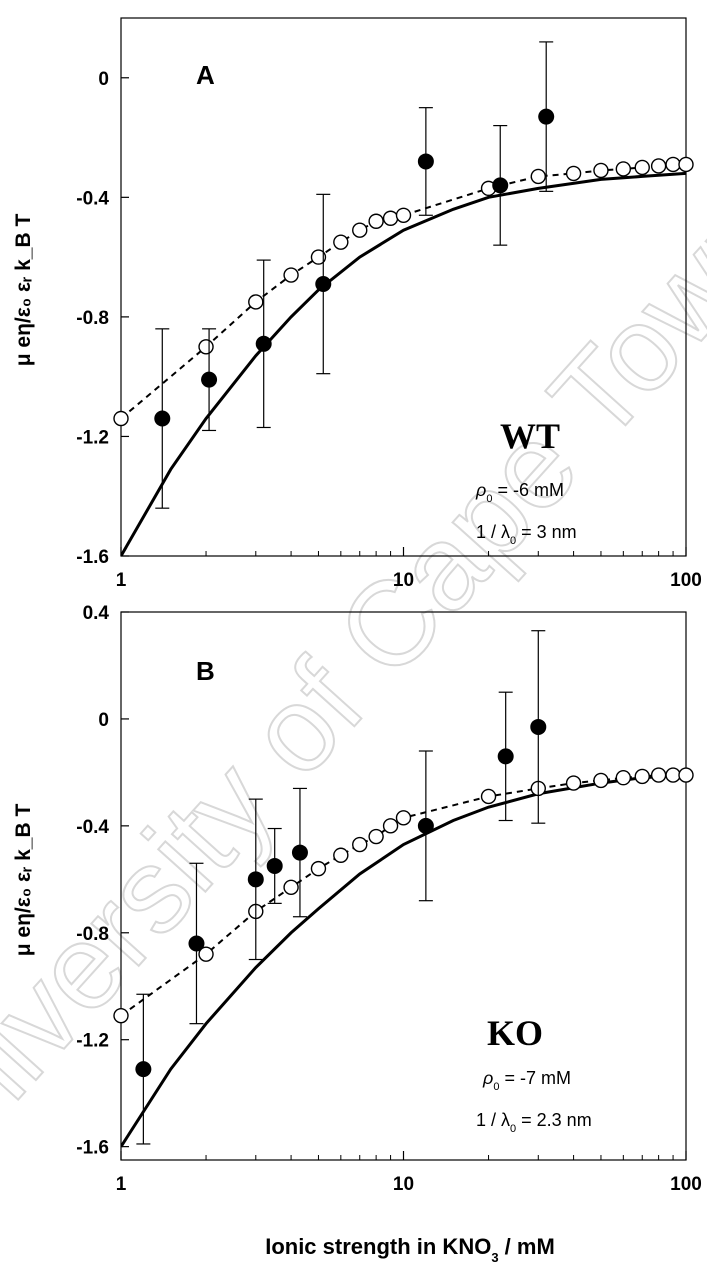  I want to click on panel-b-y-tick-label: -1.2, so click(92, 1041).